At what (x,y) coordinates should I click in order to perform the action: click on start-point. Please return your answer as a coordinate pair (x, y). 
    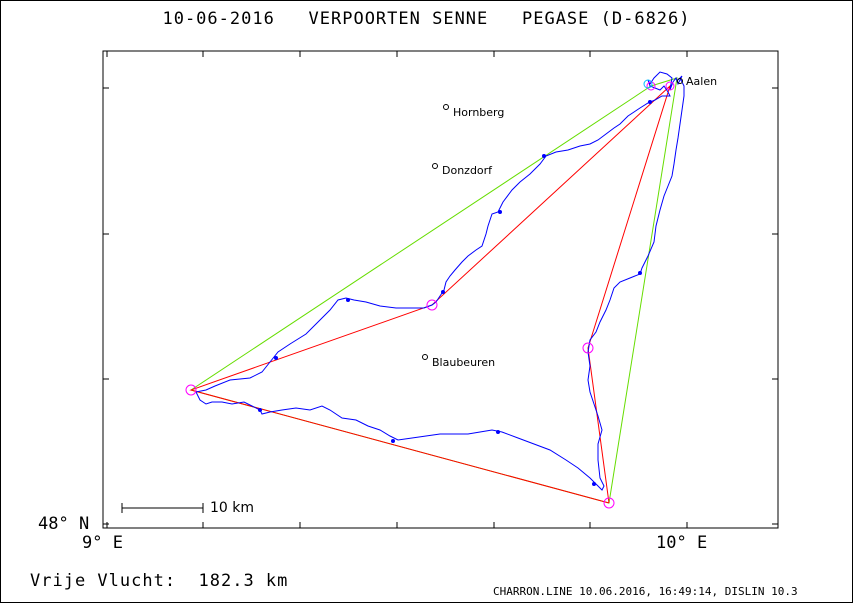
    Looking at the image, I should click on (648, 84).